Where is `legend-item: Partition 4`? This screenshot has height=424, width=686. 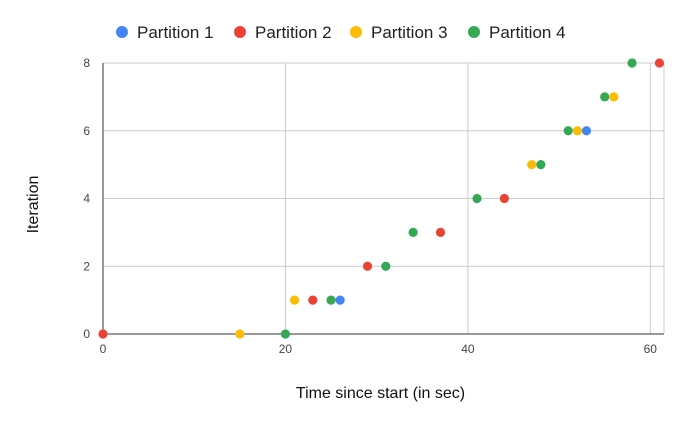 legend-item: Partition 4 is located at coordinates (517, 32).